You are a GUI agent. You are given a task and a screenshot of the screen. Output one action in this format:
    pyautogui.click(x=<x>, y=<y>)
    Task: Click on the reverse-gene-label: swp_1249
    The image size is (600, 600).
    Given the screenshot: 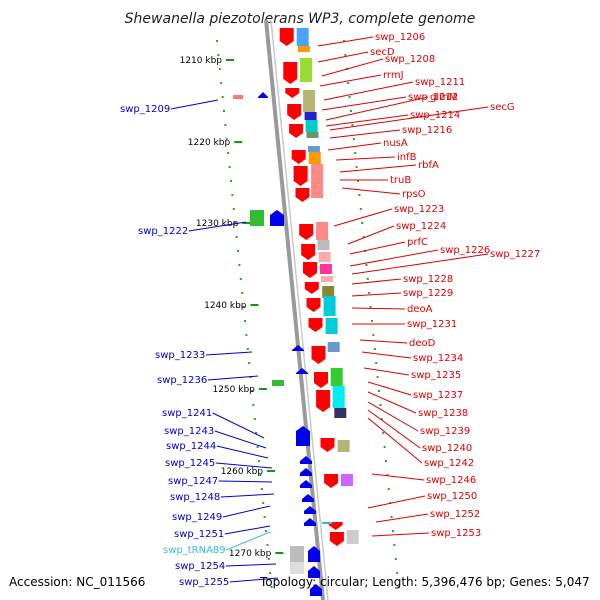 What is the action you would take?
    pyautogui.click(x=197, y=517)
    